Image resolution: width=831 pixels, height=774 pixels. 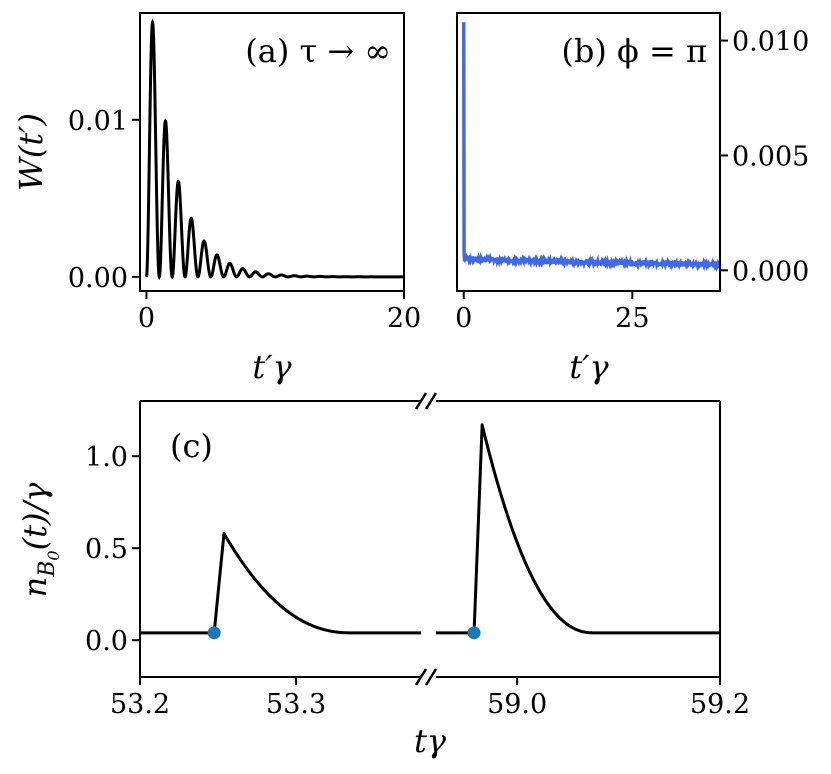 I want to click on panel-b-frame, so click(x=588, y=152).